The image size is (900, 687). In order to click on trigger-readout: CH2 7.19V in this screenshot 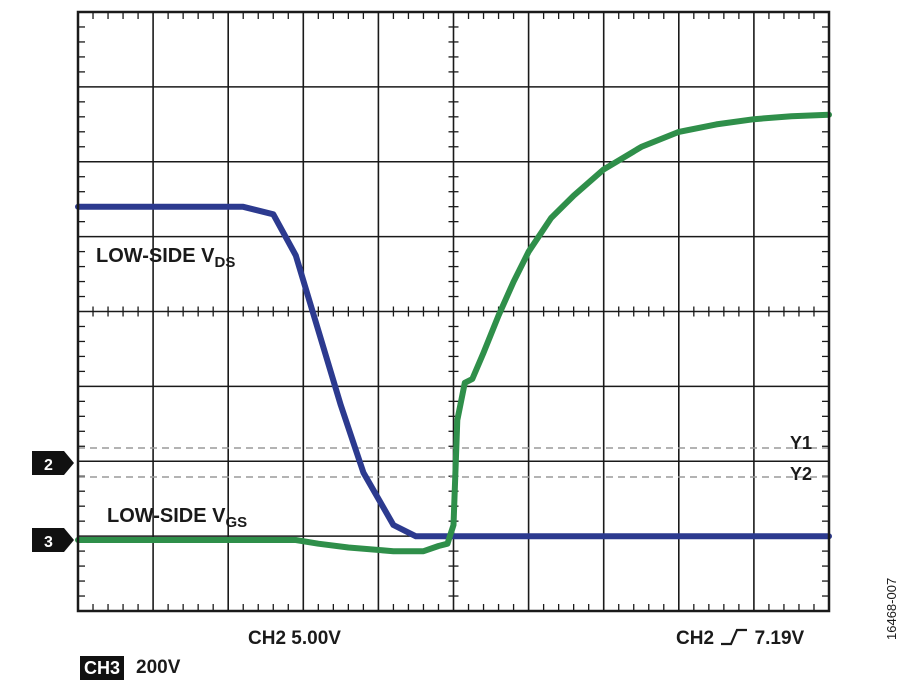, I will do `click(740, 639)`.